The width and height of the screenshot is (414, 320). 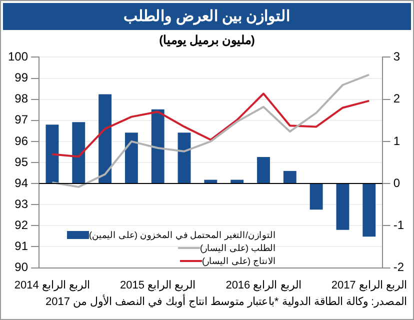 I want to click on y-tick-label: 99, so click(x=21, y=77).